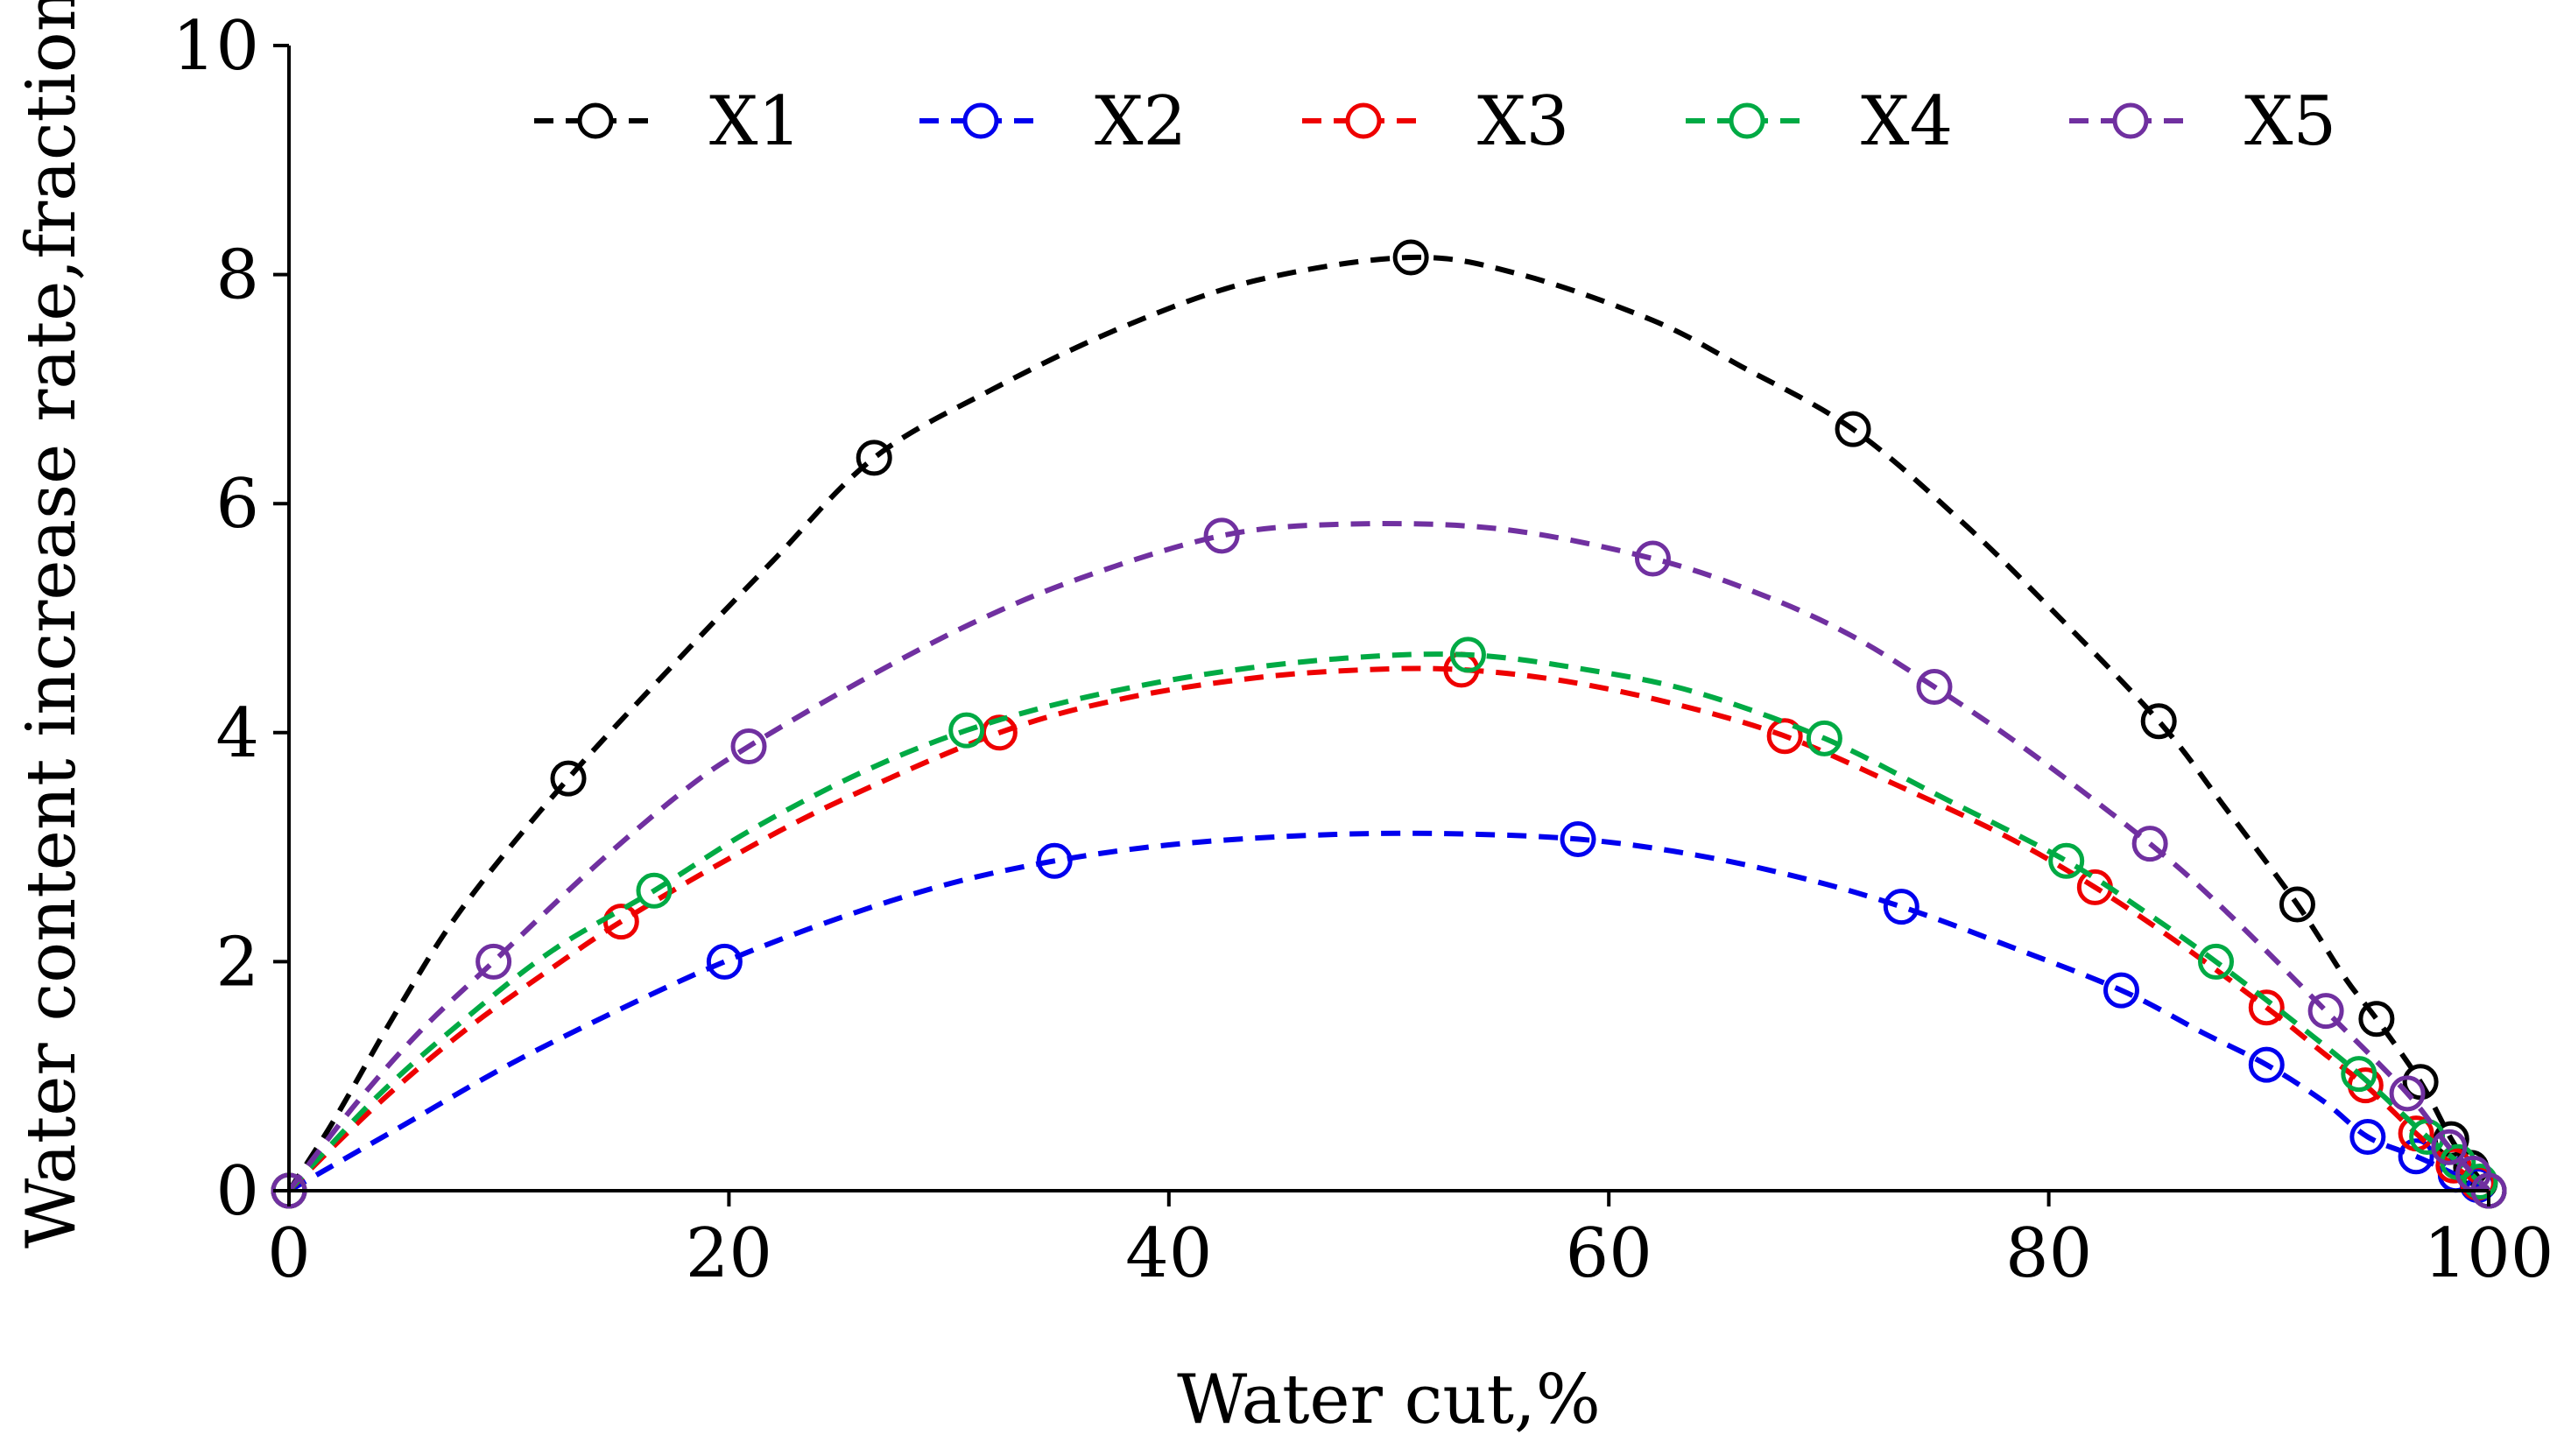 This screenshot has width=2557, height=1456. I want to click on x-axis-title: Water cut,%, so click(1389, 1400).